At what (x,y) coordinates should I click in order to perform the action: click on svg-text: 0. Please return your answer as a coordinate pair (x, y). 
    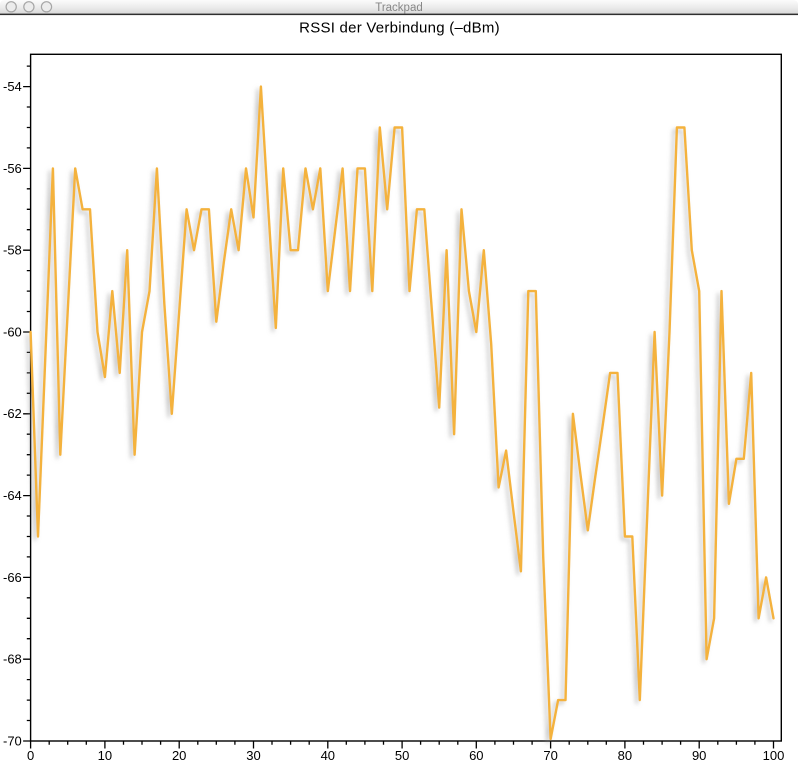
    Looking at the image, I should click on (30, 755).